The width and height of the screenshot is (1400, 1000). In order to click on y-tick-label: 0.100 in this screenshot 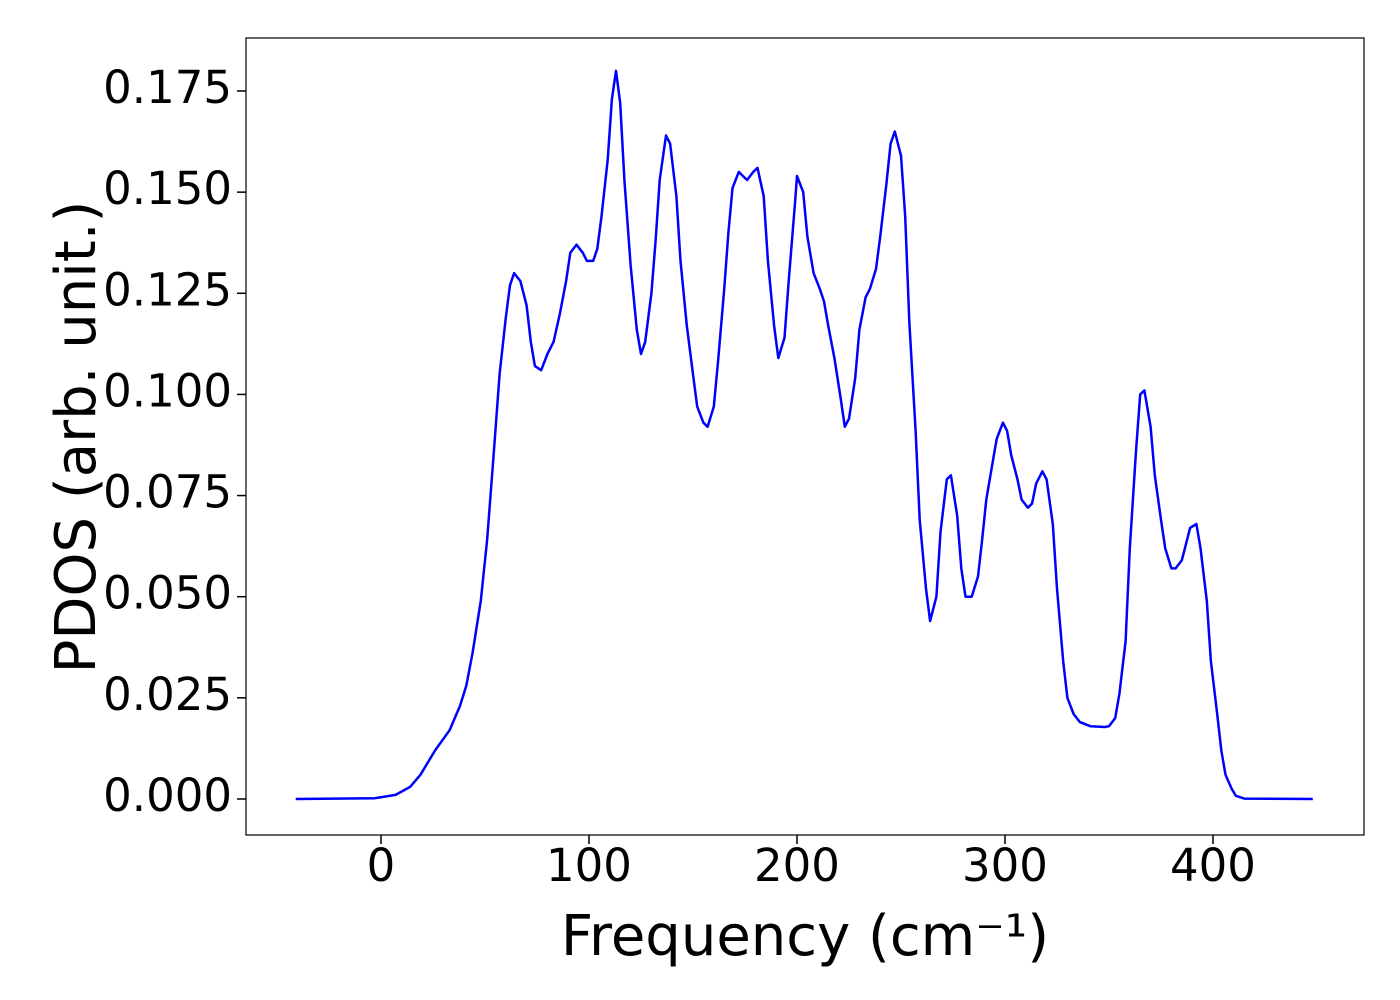, I will do `click(167, 390)`.